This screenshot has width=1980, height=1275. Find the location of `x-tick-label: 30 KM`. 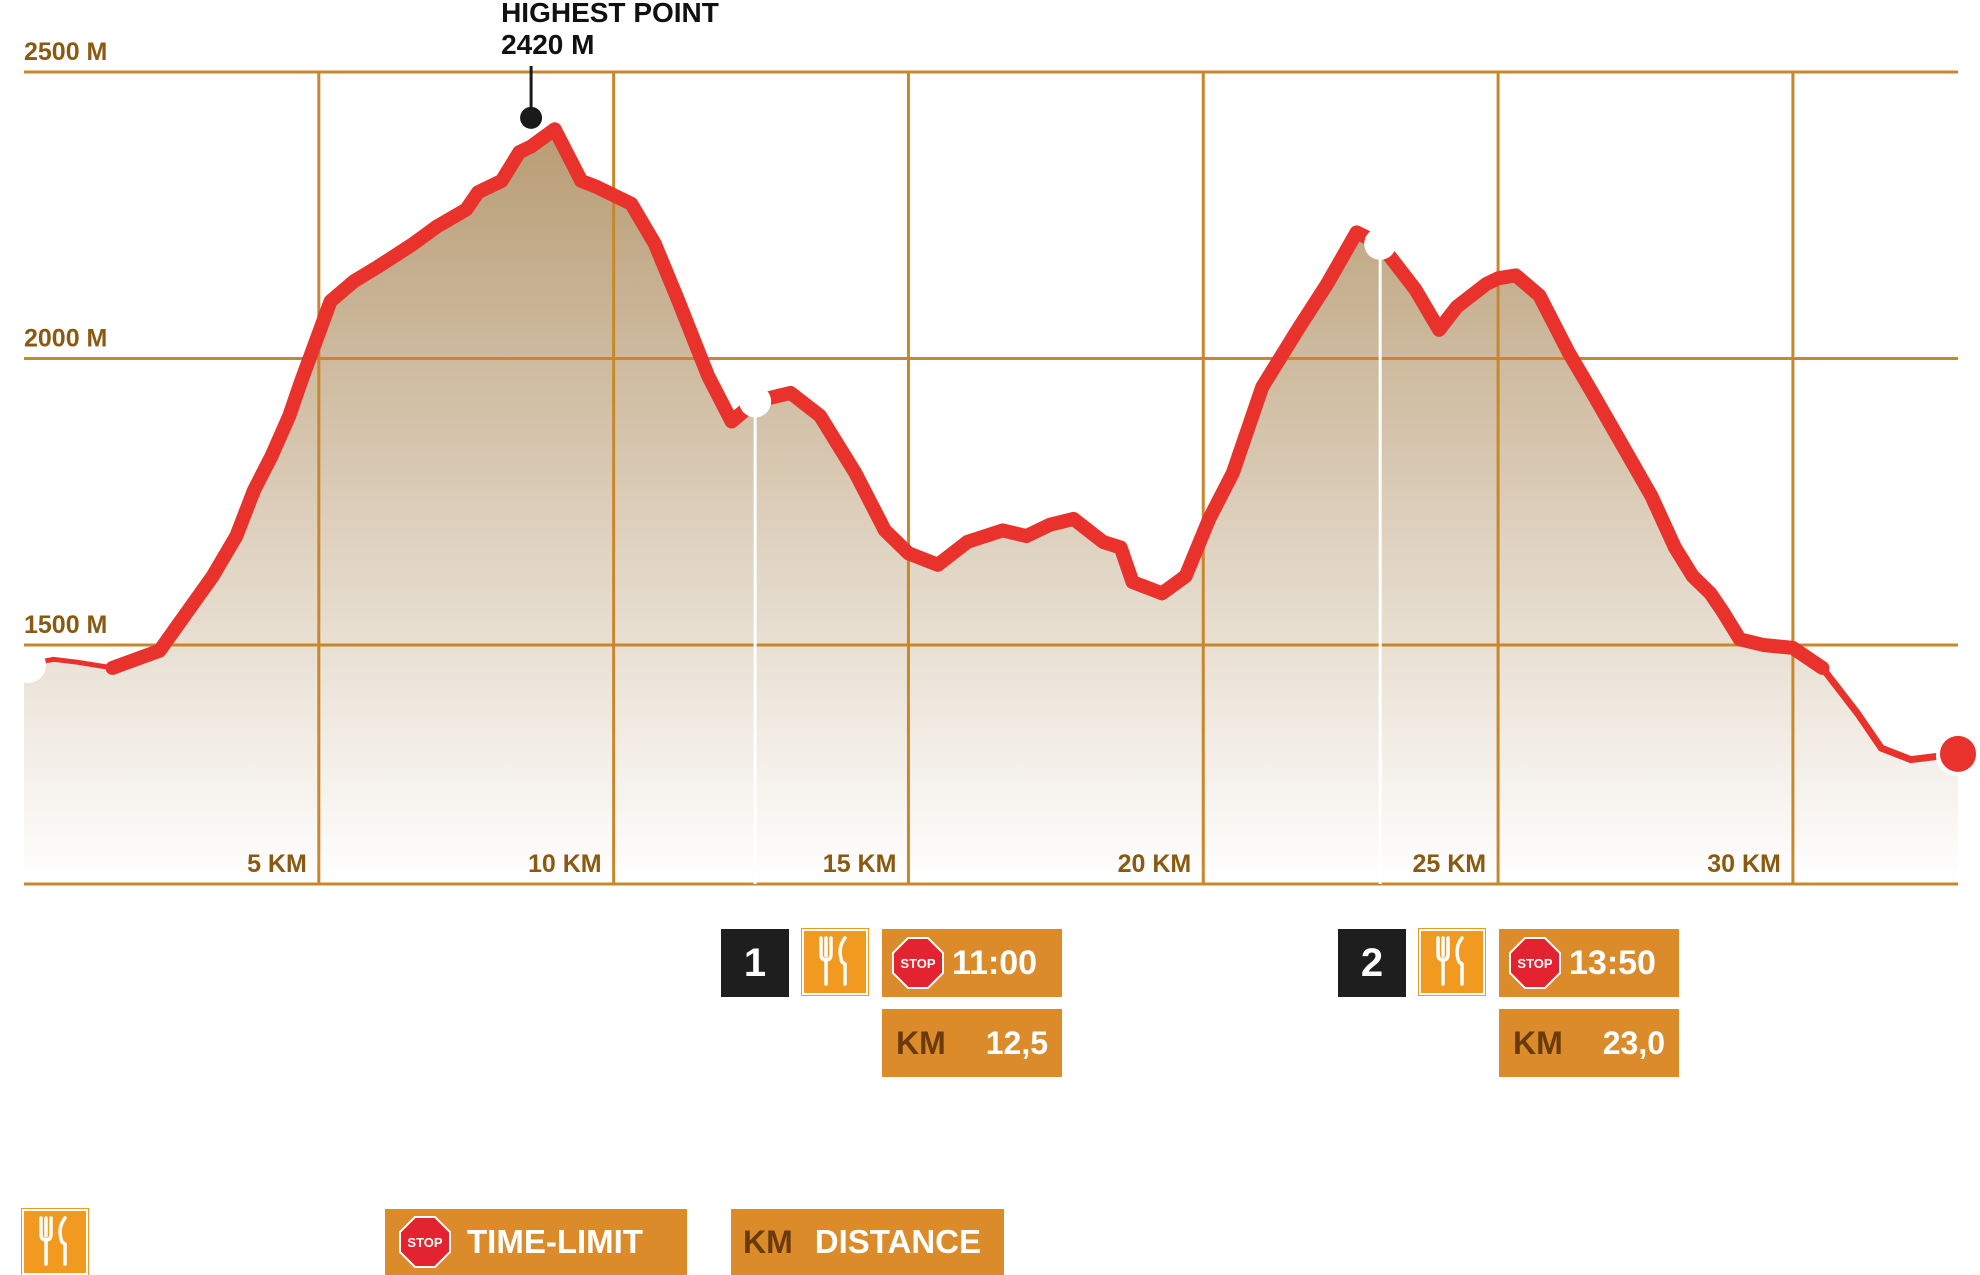

x-tick-label: 30 KM is located at coordinates (1744, 864).